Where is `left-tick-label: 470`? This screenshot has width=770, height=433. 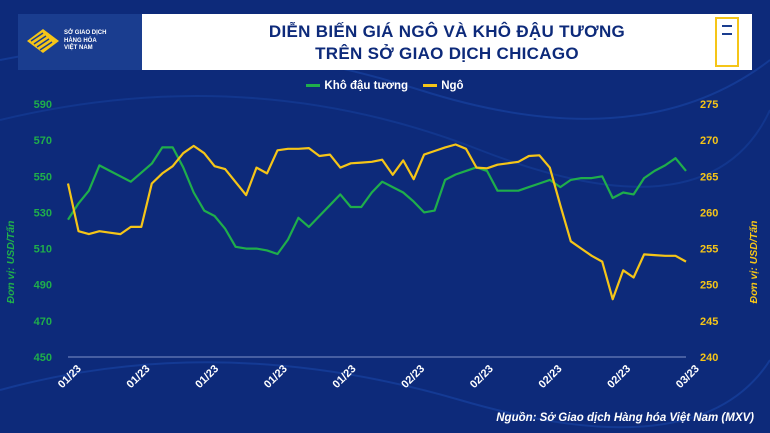
left-tick-label: 470 is located at coordinates (43, 322).